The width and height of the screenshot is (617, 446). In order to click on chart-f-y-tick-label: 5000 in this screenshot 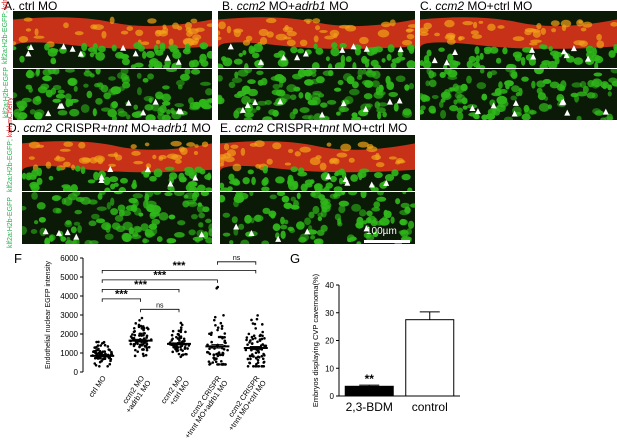, I will do `click(69, 277)`.